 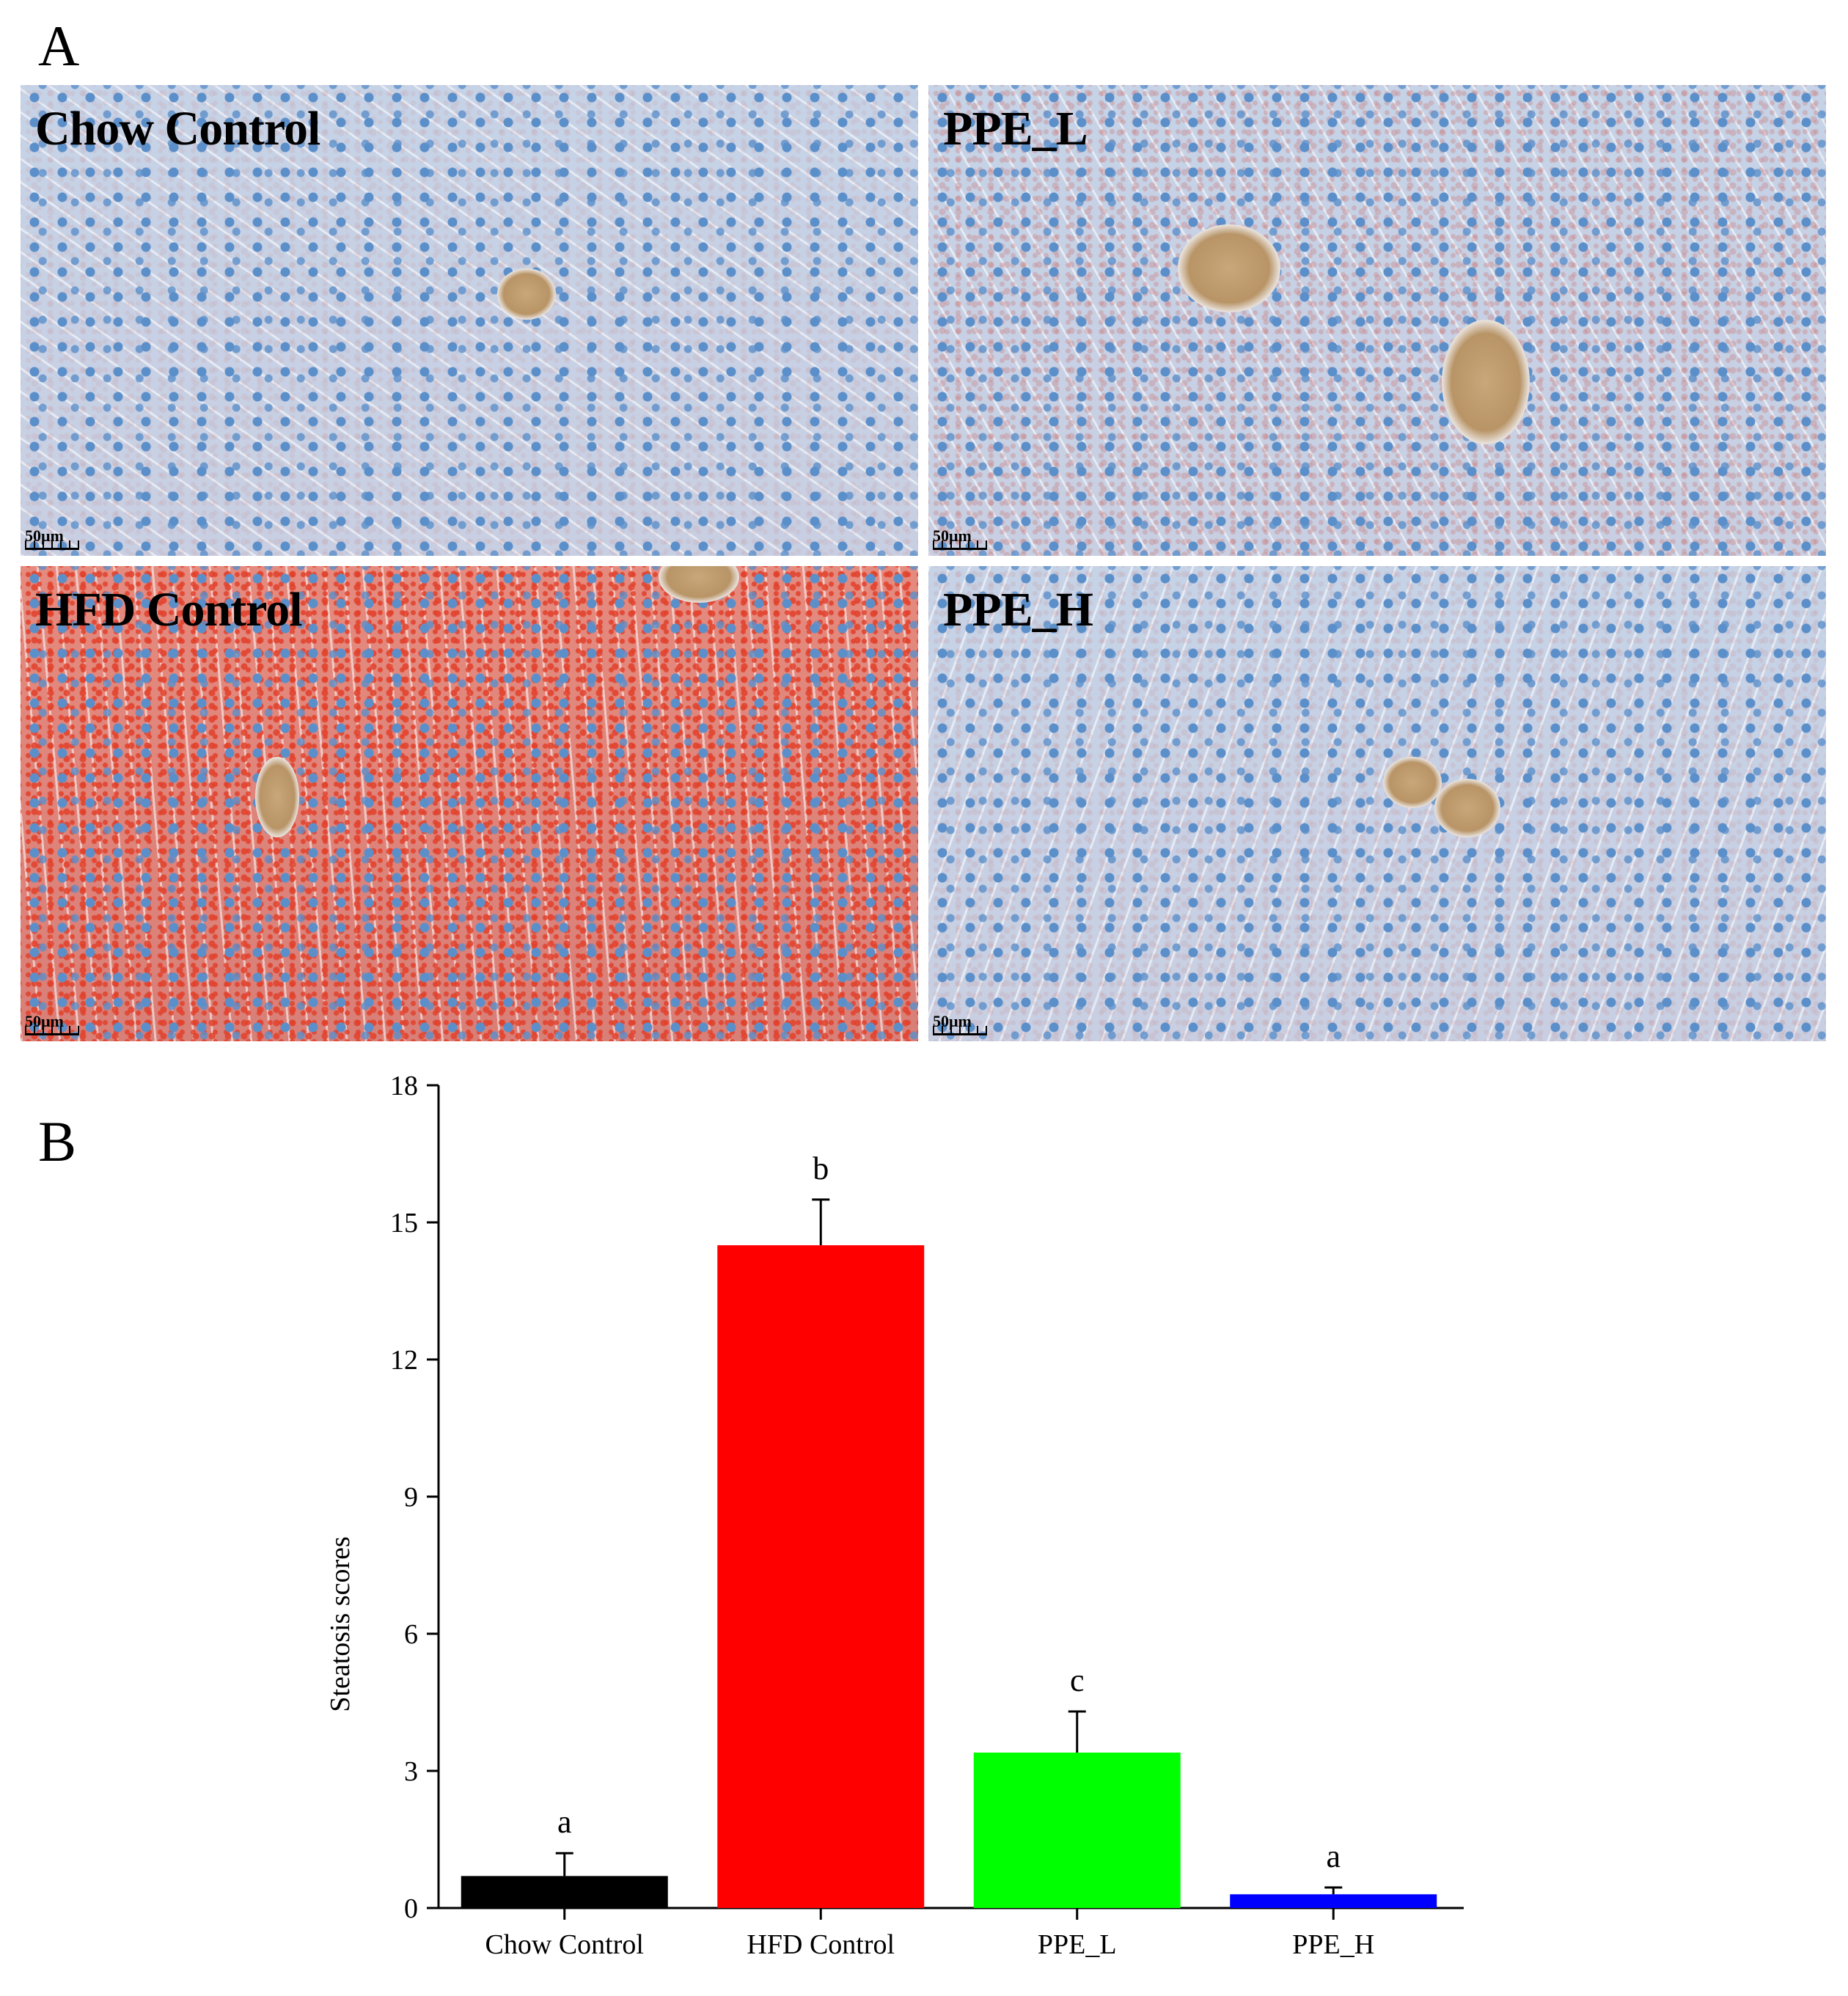 What do you see at coordinates (411, 1772) in the screenshot?
I see `y-tick-label: 3` at bounding box center [411, 1772].